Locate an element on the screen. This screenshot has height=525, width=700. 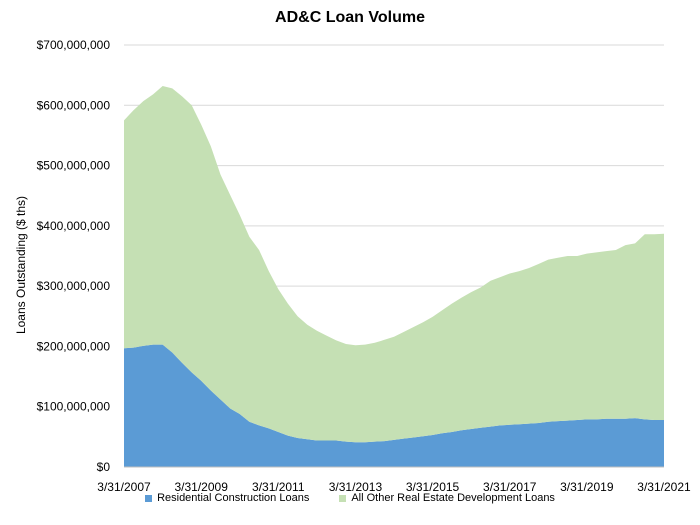
legend-item: All Other Real Estate Development Loans is located at coordinates (447, 498).